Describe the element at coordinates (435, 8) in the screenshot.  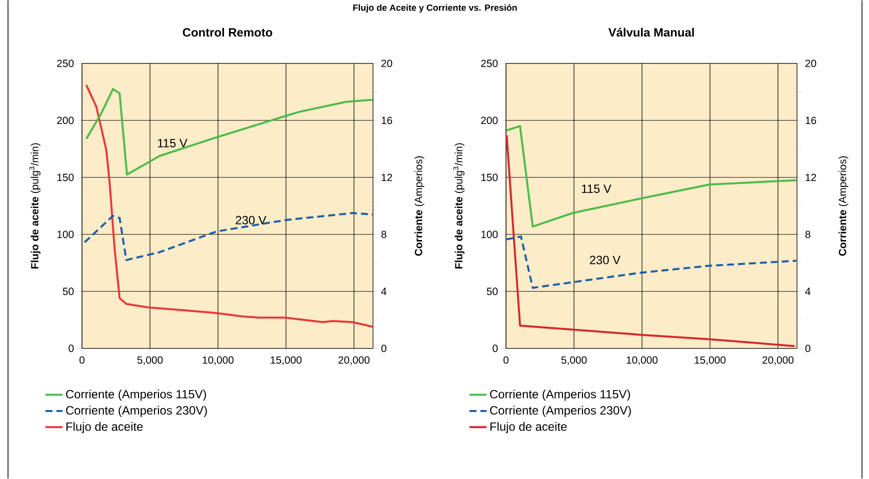
I see `text: Flujo de Aceite y Corriente vs. Presión` at that location.